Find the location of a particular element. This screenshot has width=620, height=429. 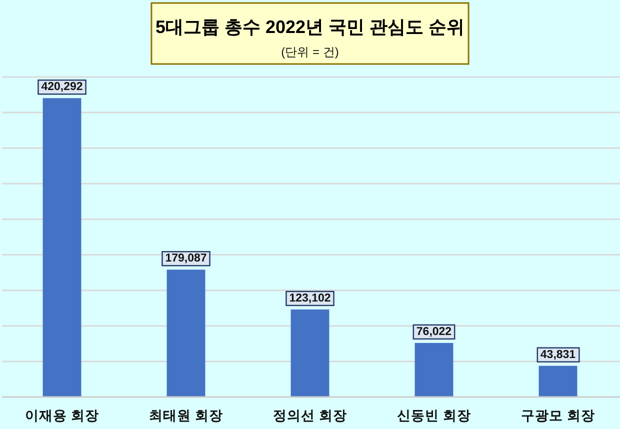

data-label: 43,831 is located at coordinates (558, 354).